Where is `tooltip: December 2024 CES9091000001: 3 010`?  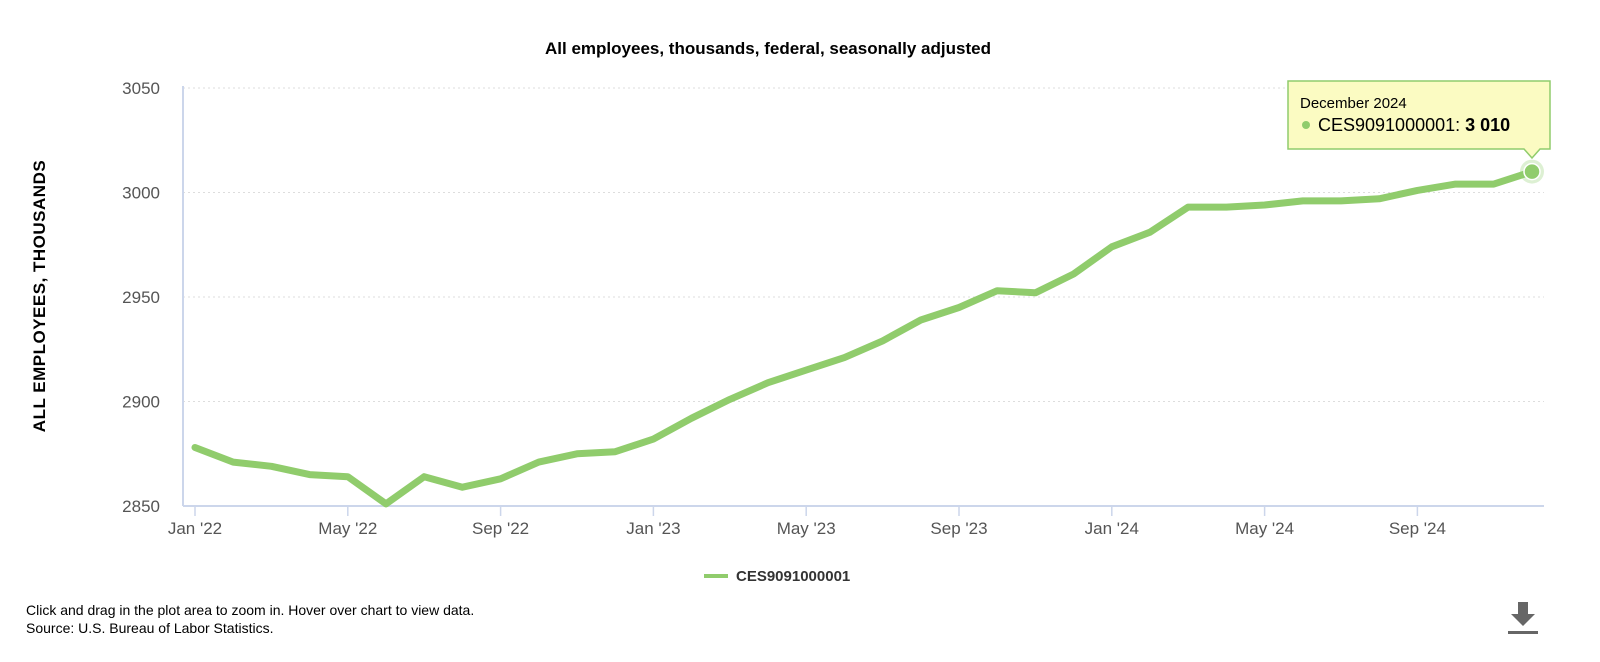 tooltip: December 2024 CES9091000001: 3 010 is located at coordinates (1419, 120).